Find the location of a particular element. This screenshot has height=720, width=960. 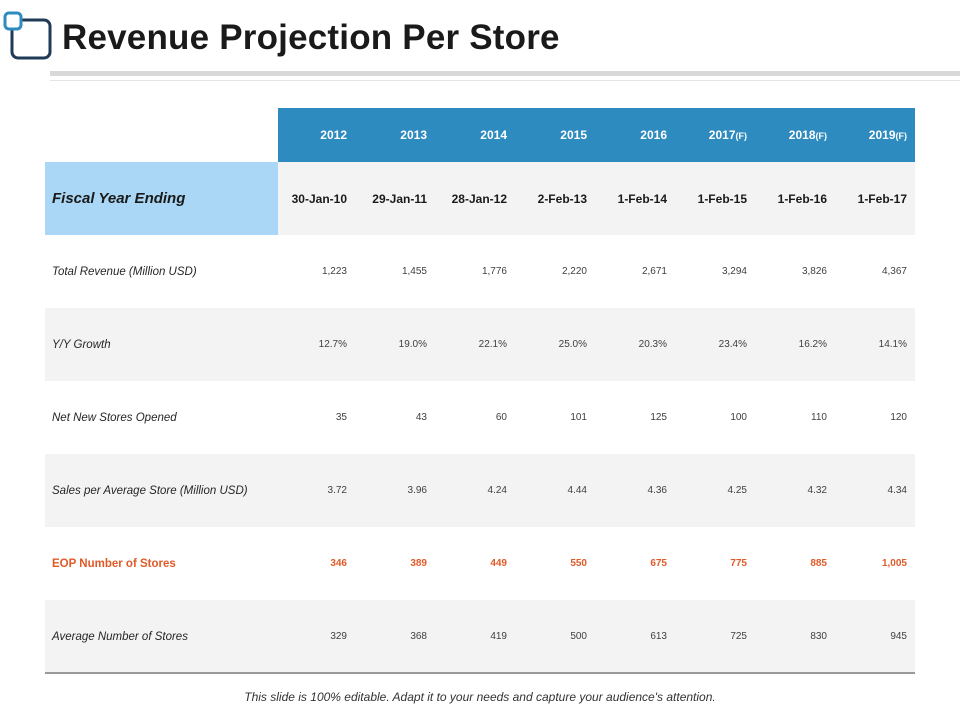

table-cell: 945 is located at coordinates (875, 636).